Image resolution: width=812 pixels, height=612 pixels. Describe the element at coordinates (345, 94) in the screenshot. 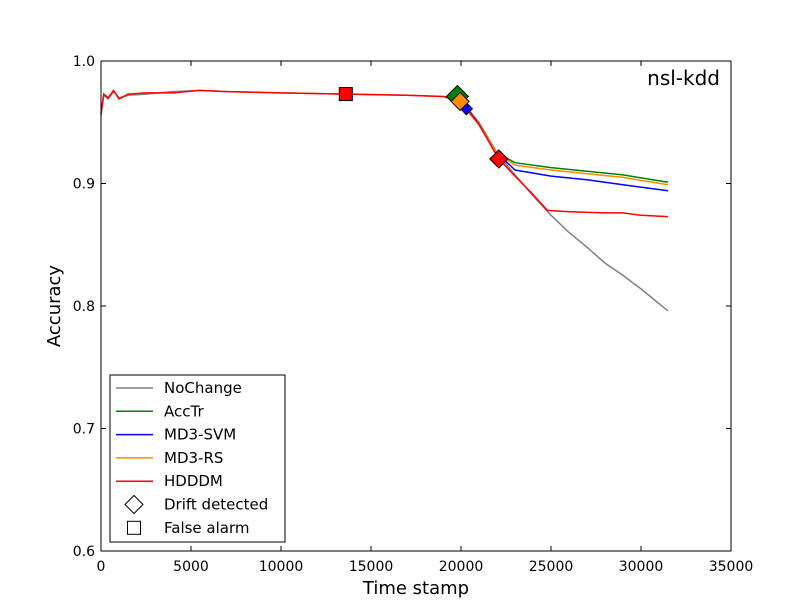

I see `false-alarm-marker-hdddm` at that location.